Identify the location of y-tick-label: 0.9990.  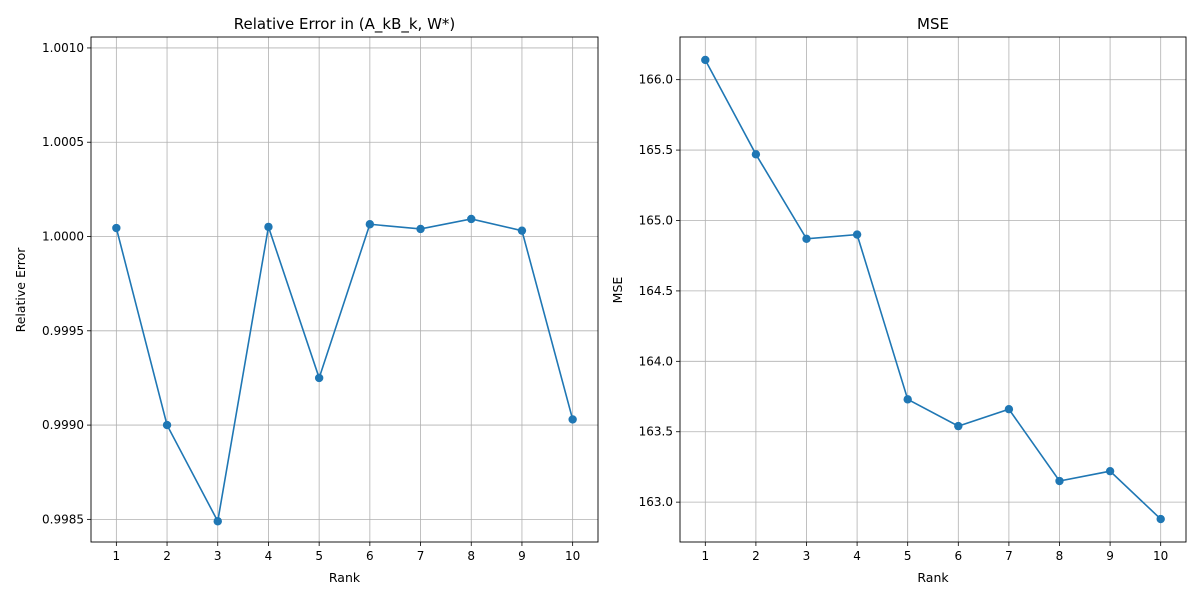
(63, 425).